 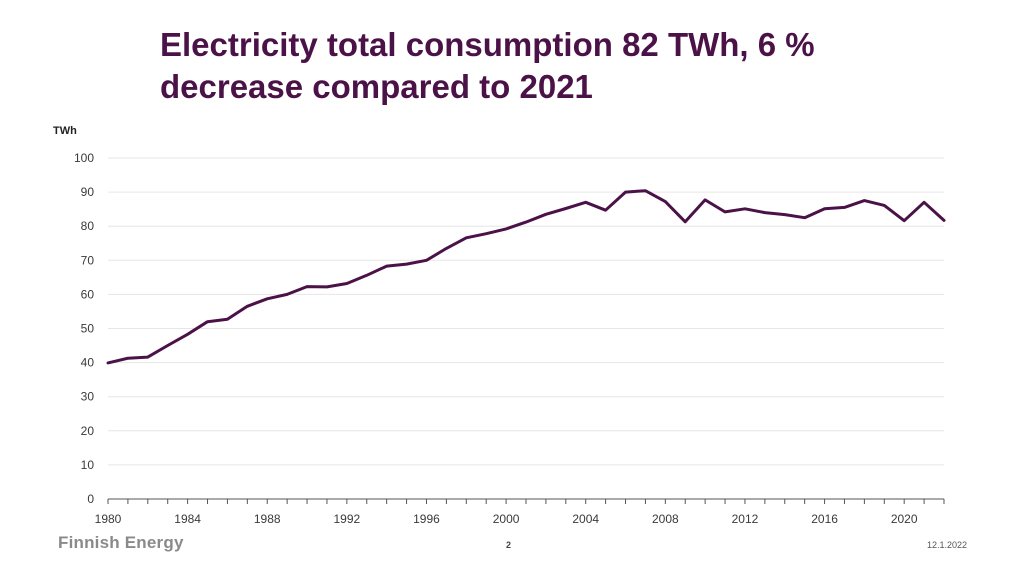 I want to click on data-point-1987, so click(x=247, y=306).